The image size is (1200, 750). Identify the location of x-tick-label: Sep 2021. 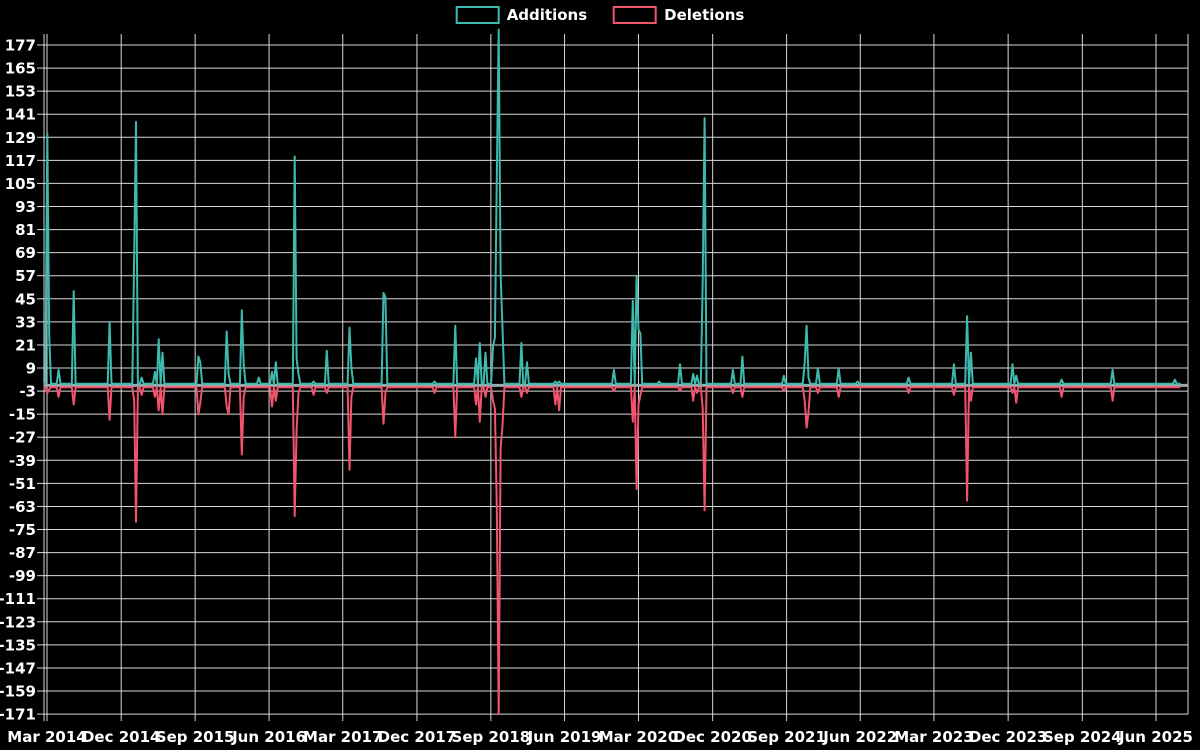
(786, 737).